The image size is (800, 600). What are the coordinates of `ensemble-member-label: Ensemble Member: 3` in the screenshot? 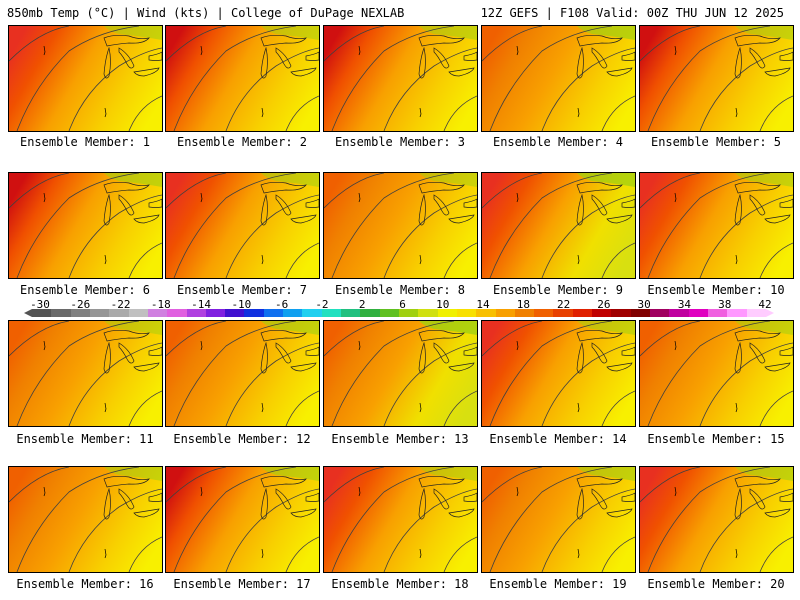 It's located at (400, 142).